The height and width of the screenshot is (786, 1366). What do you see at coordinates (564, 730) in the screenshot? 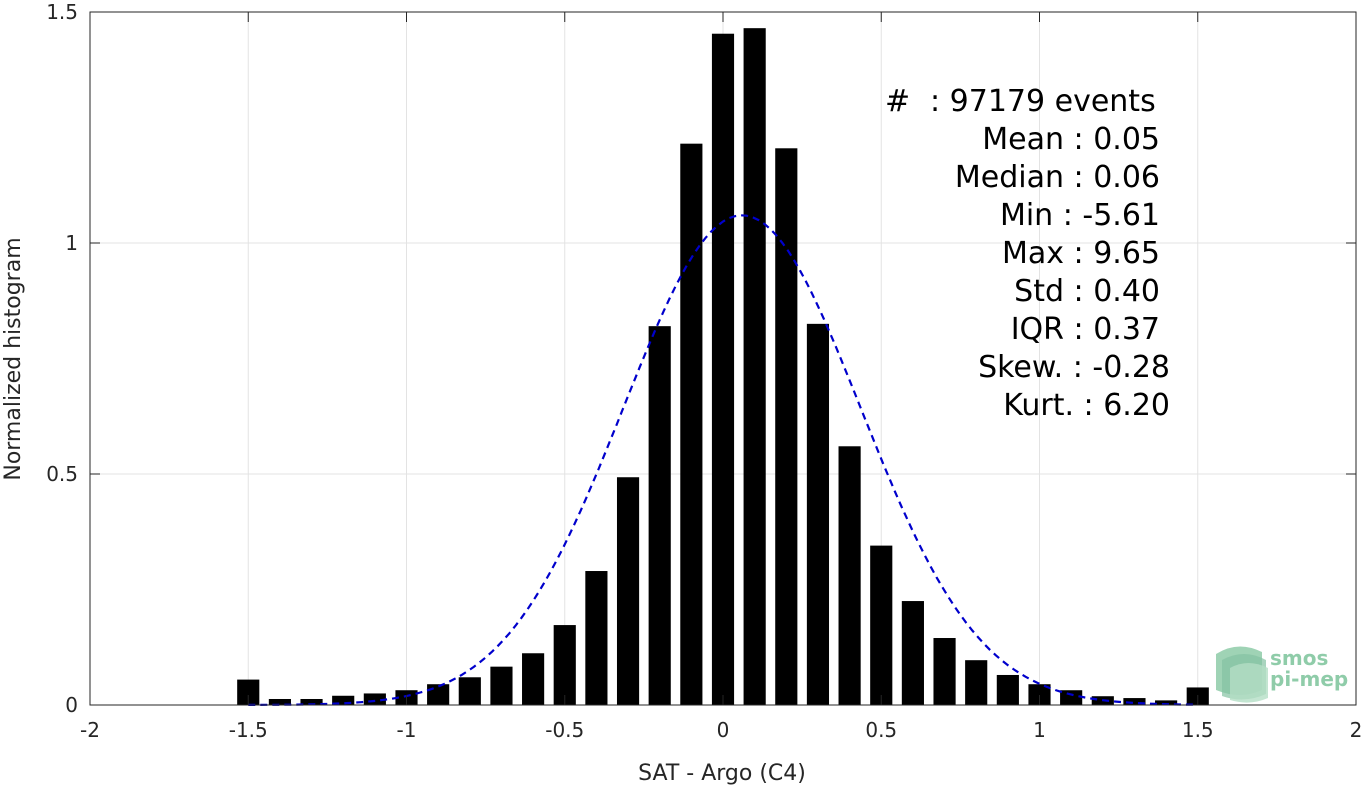
I see `x-tick-label: -0.5` at bounding box center [564, 730].